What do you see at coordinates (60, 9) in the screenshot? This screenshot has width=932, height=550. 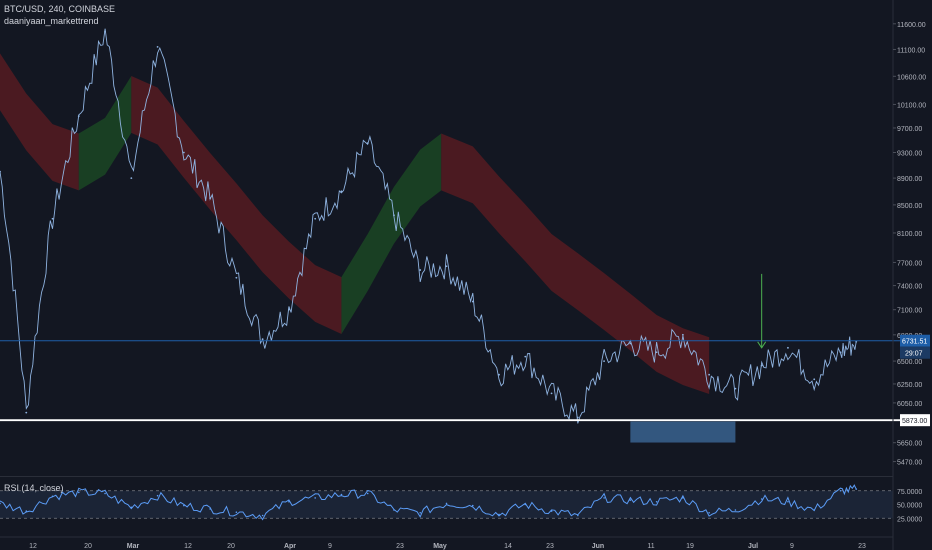 I see `symbol-title: BTC/USD, 240, COINBASE` at bounding box center [60, 9].